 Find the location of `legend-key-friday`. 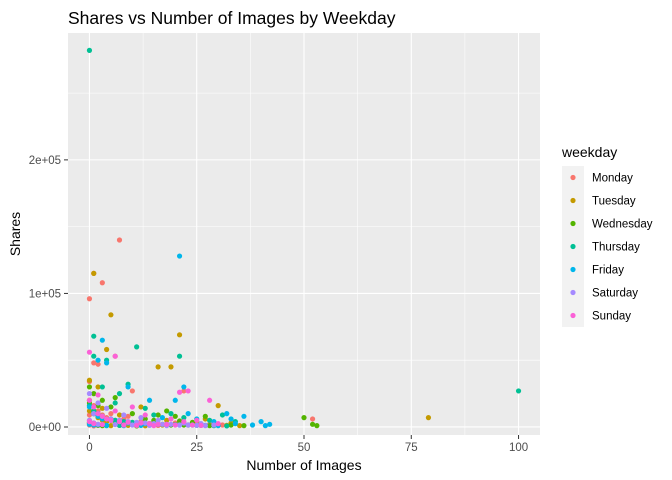

legend-key-friday is located at coordinates (573, 269).